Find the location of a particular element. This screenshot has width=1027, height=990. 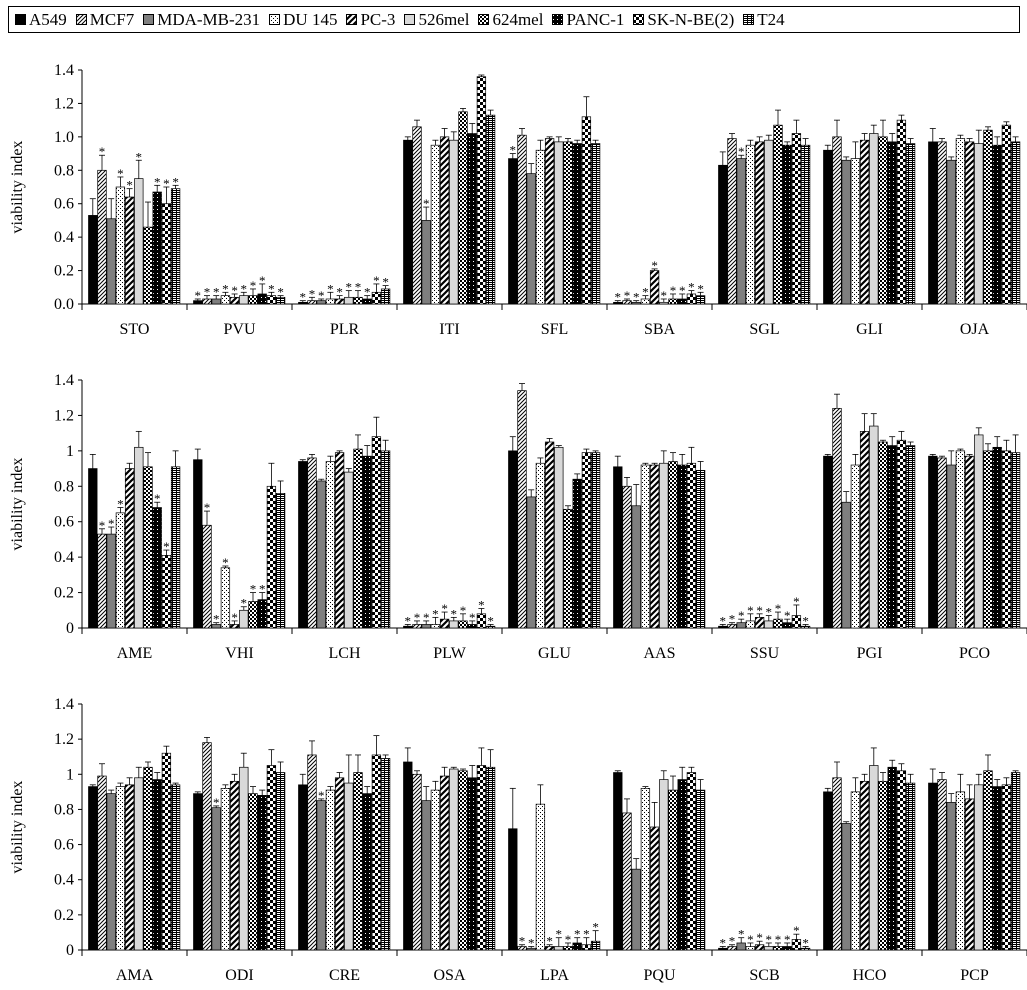

y-tick-label: 1 is located at coordinates (70, 451).